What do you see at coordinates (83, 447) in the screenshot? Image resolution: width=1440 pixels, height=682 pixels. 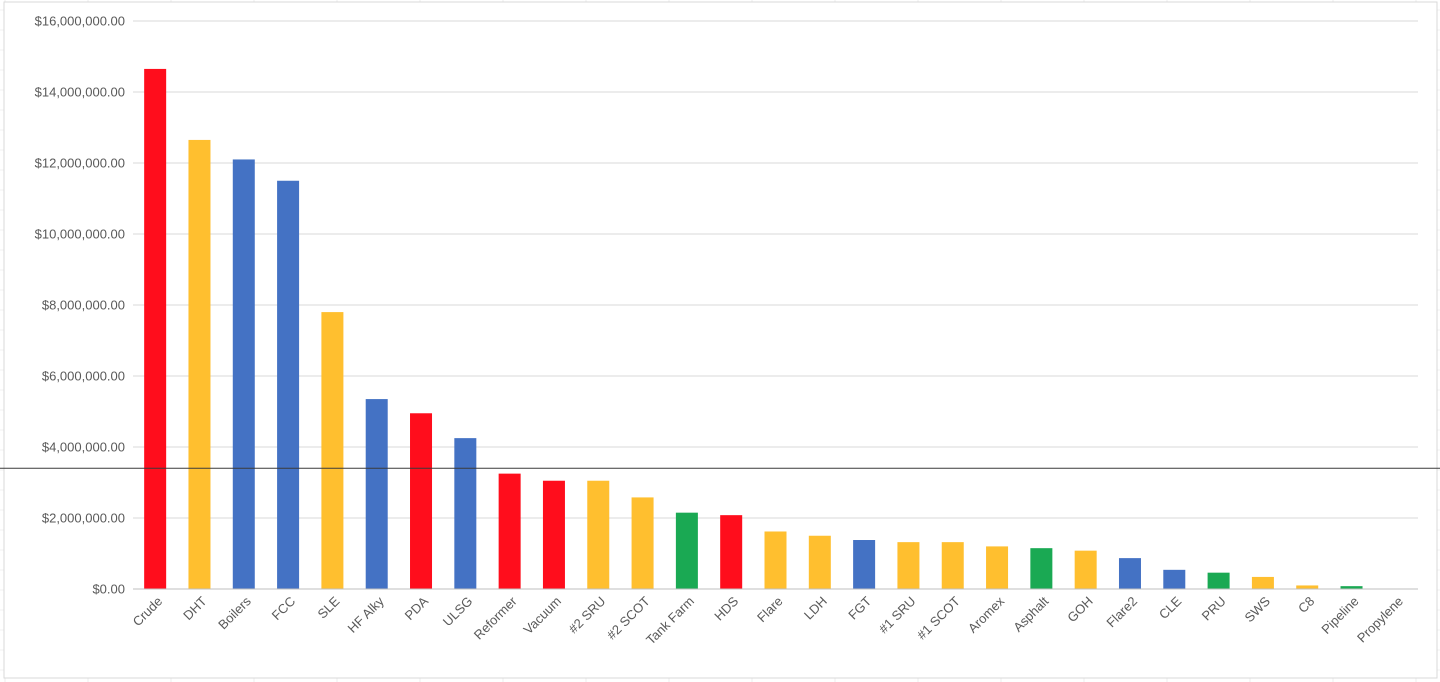 I see `y-tick-label: $4,000,000.00` at bounding box center [83, 447].